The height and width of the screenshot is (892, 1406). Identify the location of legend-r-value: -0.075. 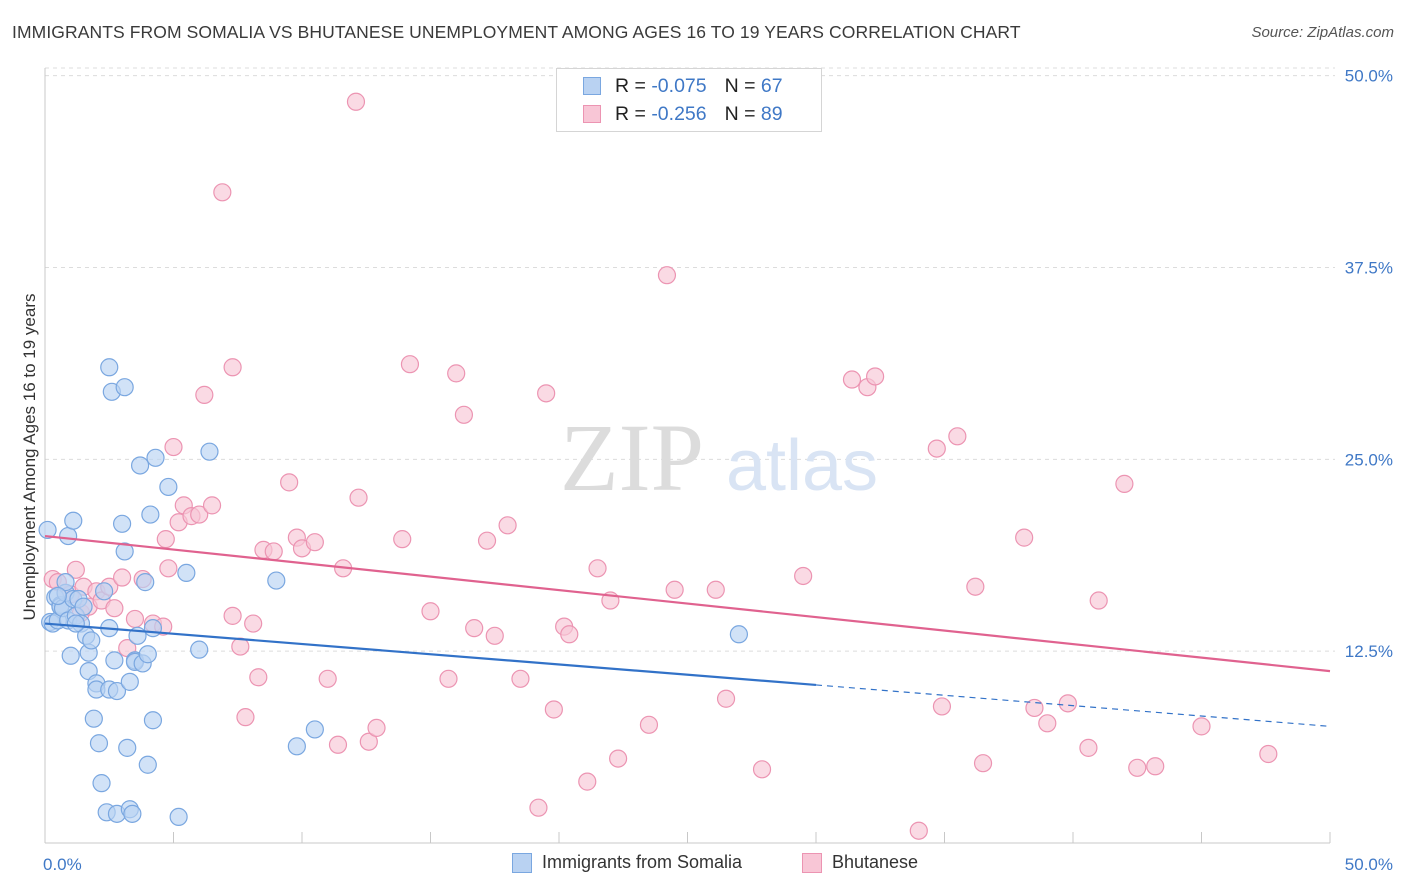
(679, 85).